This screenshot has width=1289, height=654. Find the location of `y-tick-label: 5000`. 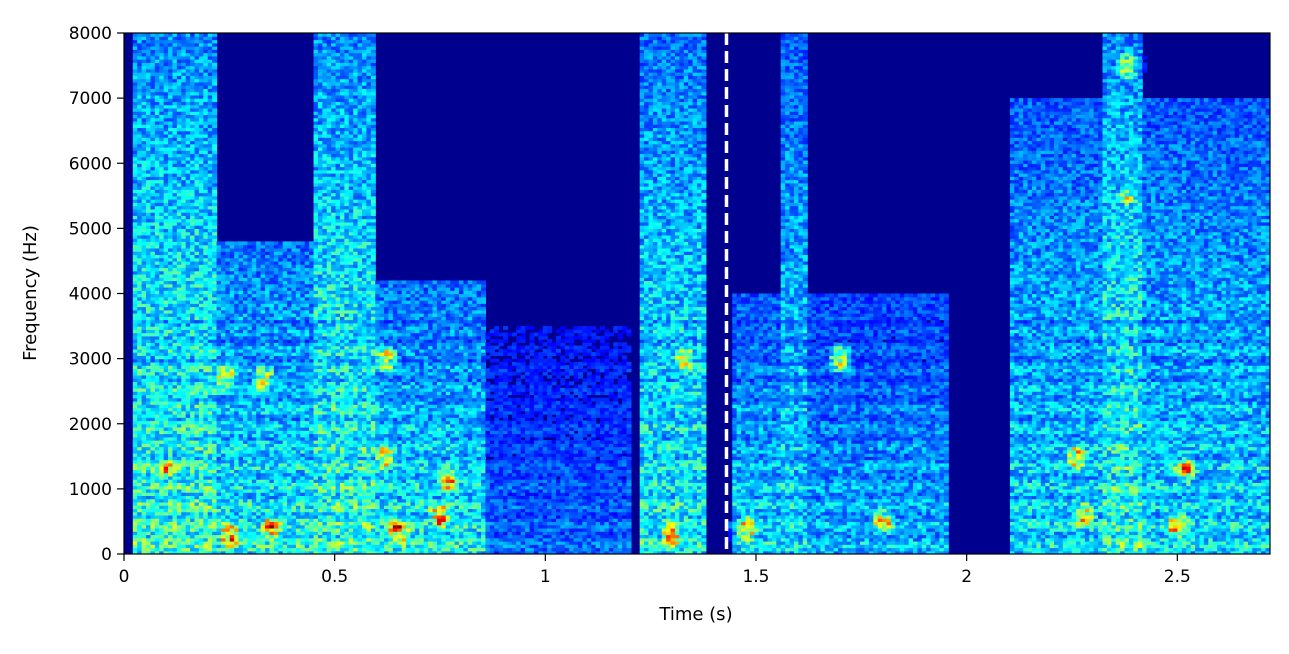

y-tick-label: 5000 is located at coordinates (90, 229).